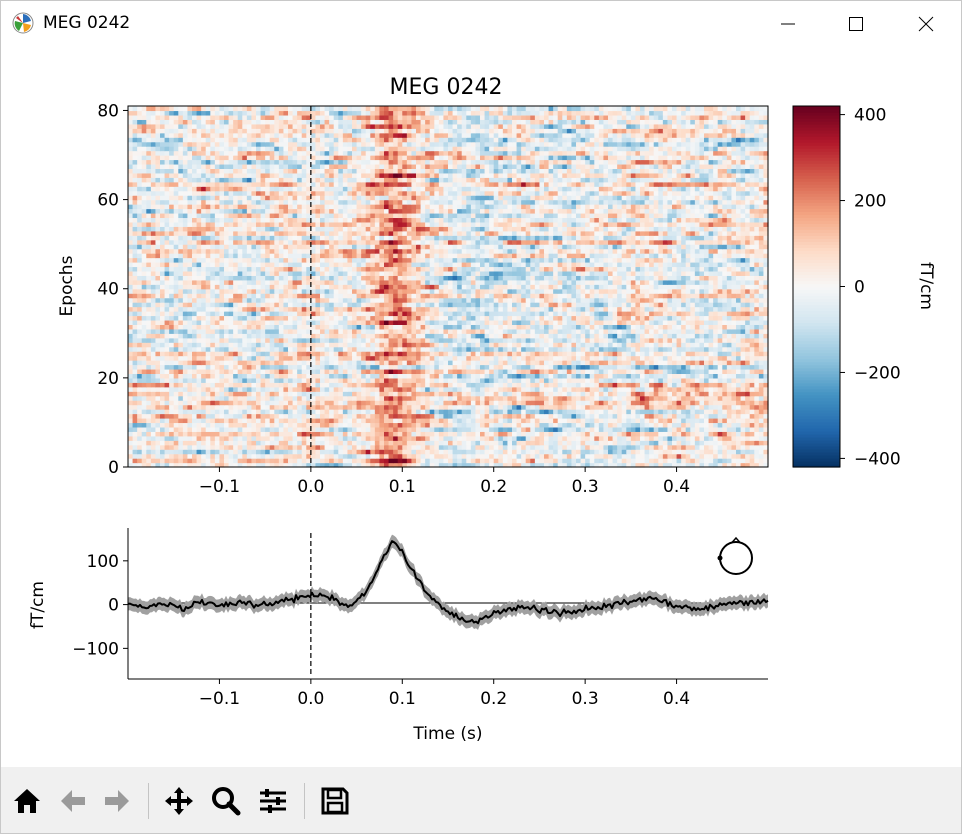 The height and width of the screenshot is (834, 962). What do you see at coordinates (481, 23) in the screenshot?
I see `title-bar: MEG 0242` at bounding box center [481, 23].